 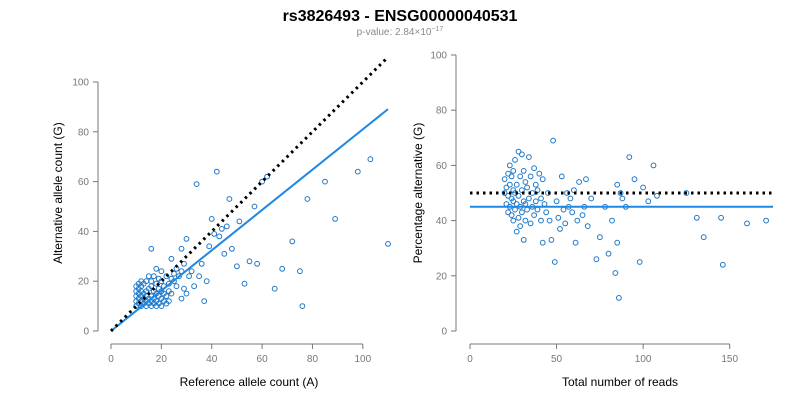 I want to click on left-x-tick-label: 20, so click(x=162, y=359).